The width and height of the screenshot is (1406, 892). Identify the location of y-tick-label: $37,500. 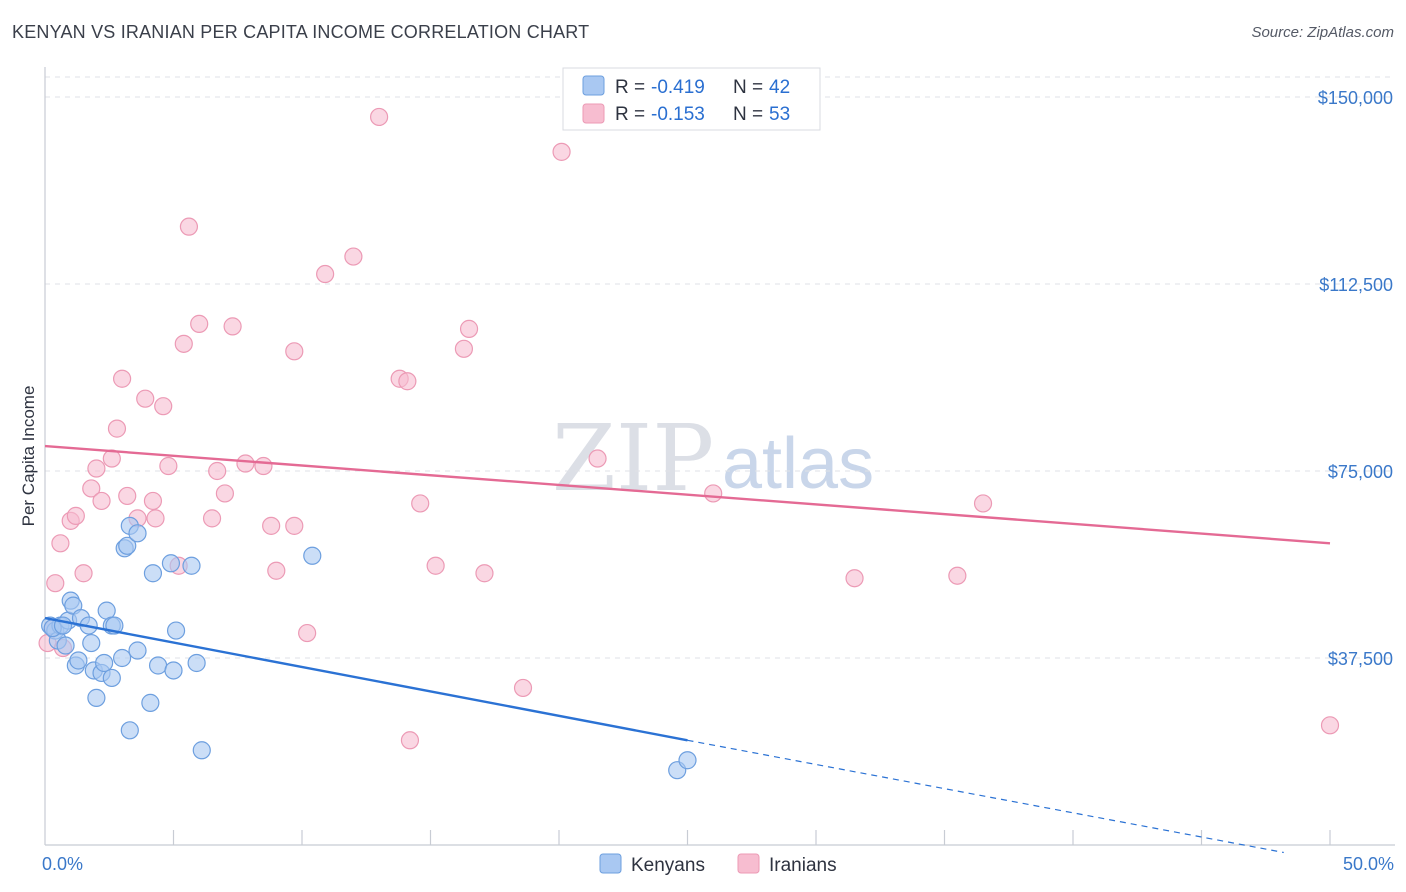
(1360, 659).